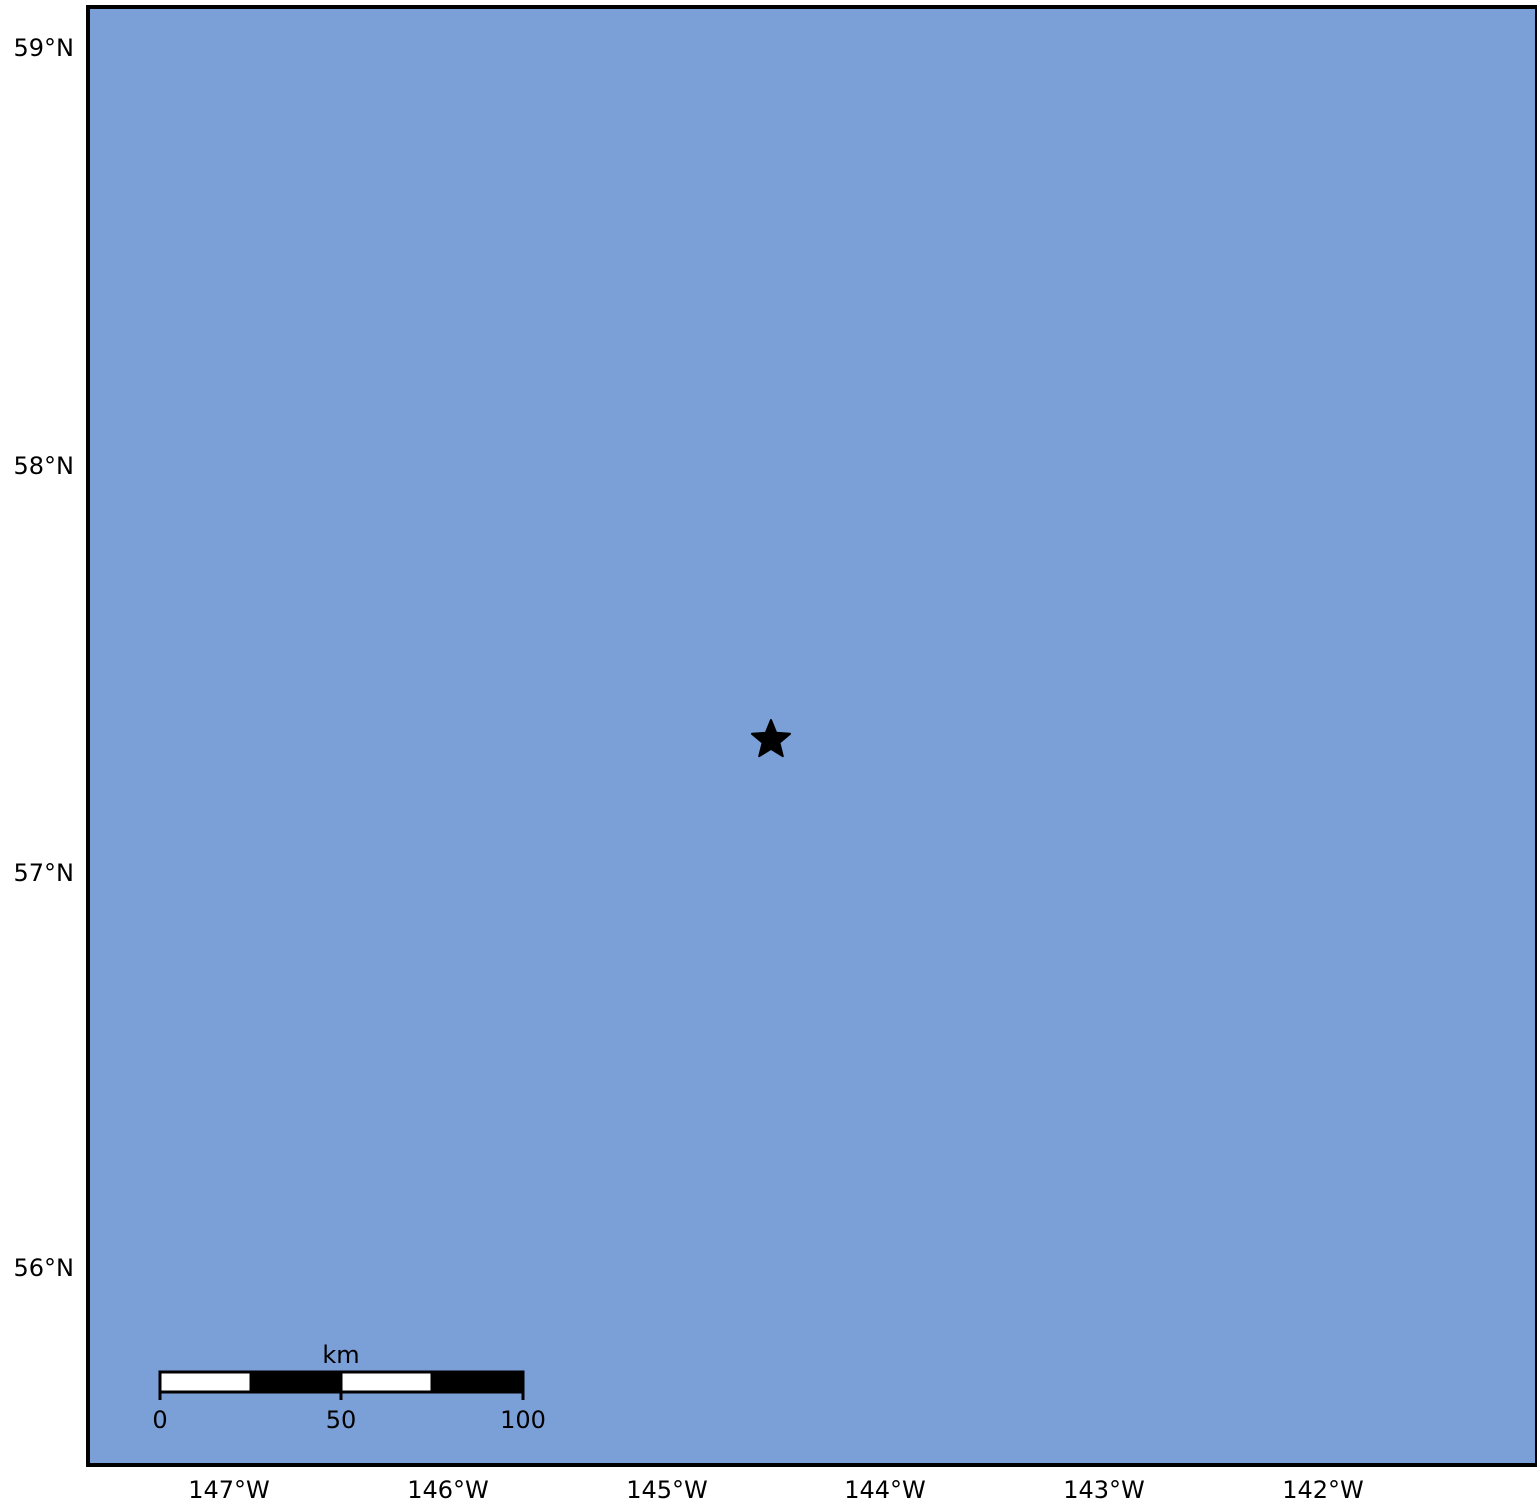  I want to click on scale-label-100: 100, so click(523, 1420).